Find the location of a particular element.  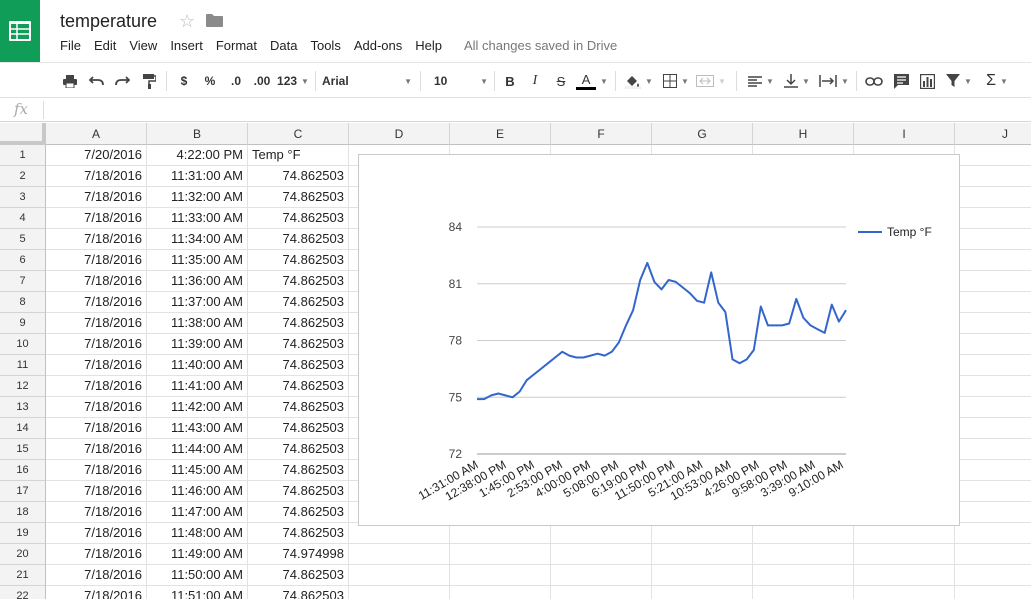

folder-icon is located at coordinates (214, 23).